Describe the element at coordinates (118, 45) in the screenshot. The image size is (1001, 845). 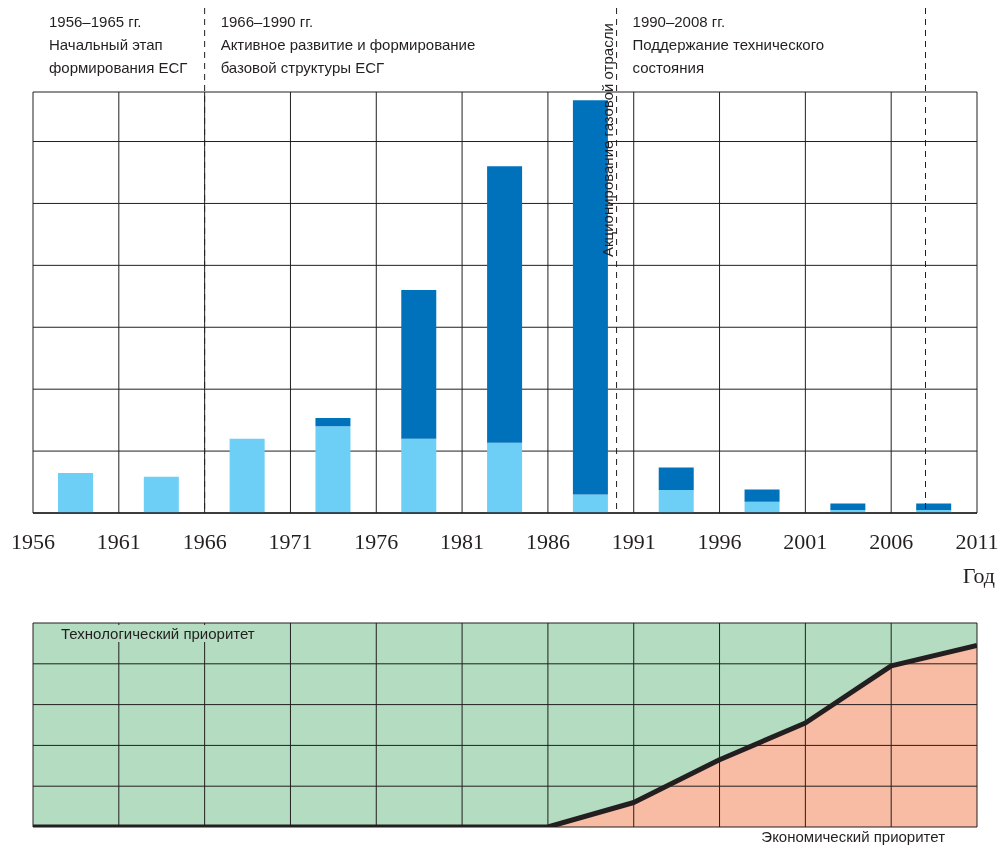
I see `text: 1956–1965 гг. Начальный этап формирования ЕСГ` at that location.